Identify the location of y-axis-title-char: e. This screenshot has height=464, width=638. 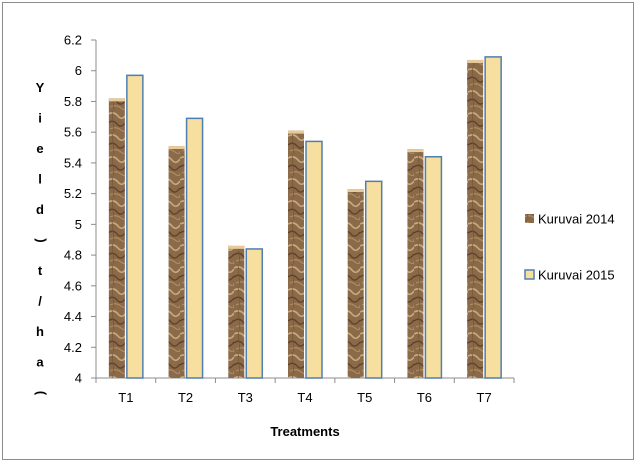
(39, 148).